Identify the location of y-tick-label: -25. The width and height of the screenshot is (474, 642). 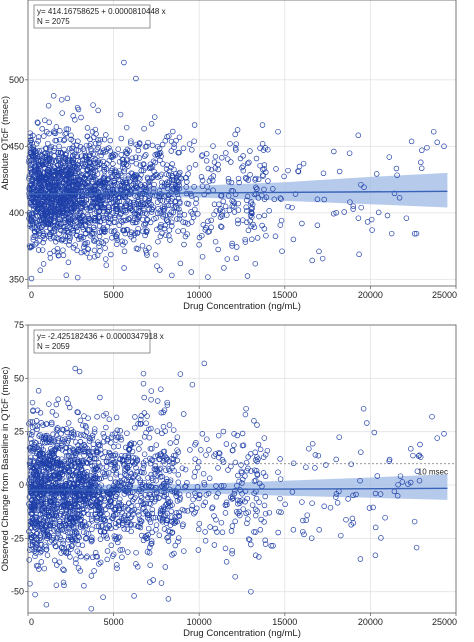
(17, 538).